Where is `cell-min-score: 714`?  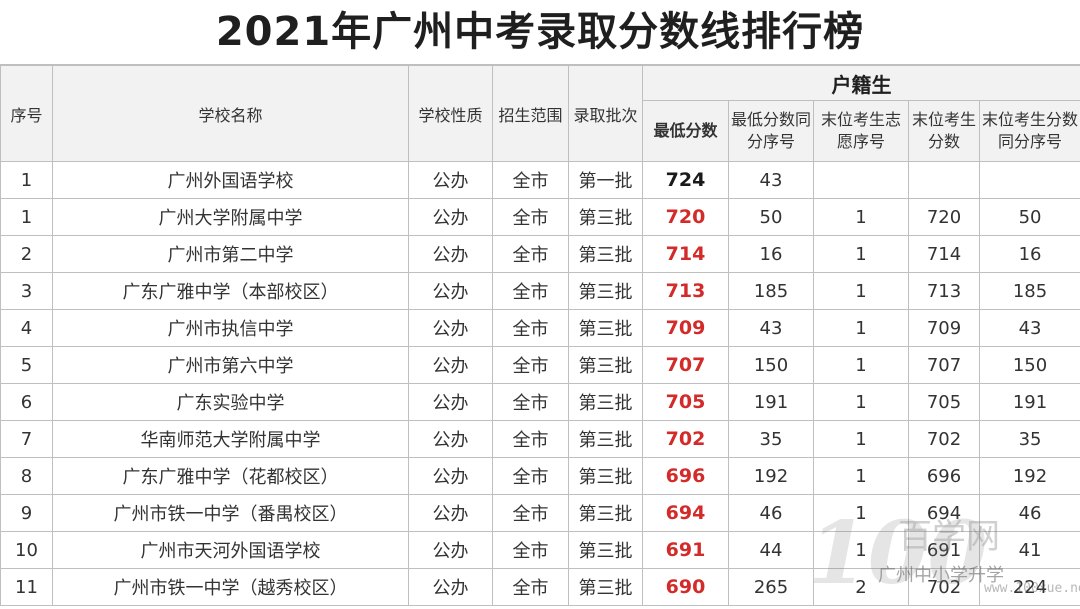 cell-min-score: 714 is located at coordinates (685, 254).